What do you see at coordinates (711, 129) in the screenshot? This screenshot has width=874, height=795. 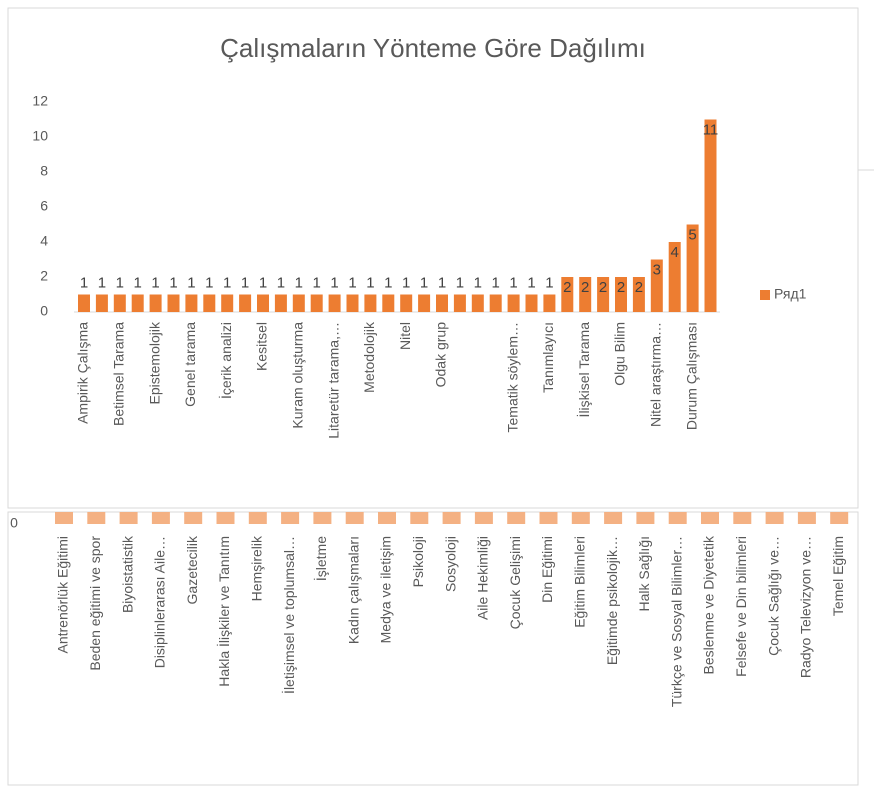 I see `data-label: 11` at bounding box center [711, 129].